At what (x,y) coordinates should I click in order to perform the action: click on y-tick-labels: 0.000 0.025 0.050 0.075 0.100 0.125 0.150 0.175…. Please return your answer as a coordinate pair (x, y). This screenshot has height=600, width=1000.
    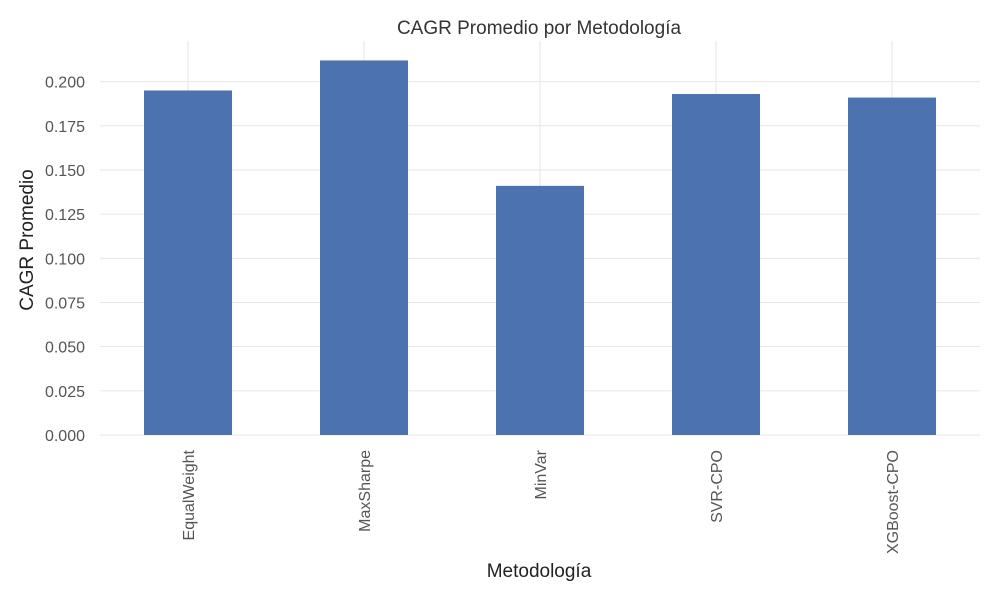
    Looking at the image, I should click on (65, 260).